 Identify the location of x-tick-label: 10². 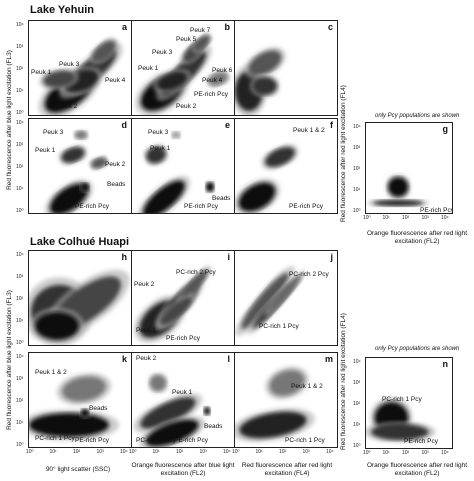
(406, 453).